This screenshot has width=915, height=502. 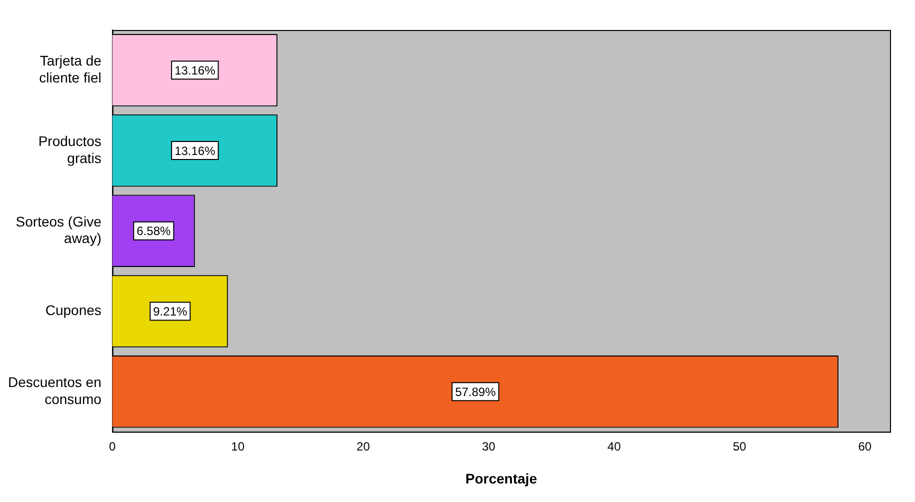 What do you see at coordinates (55, 390) in the screenshot?
I see `y-tick-label: Descuentos en consumo` at bounding box center [55, 390].